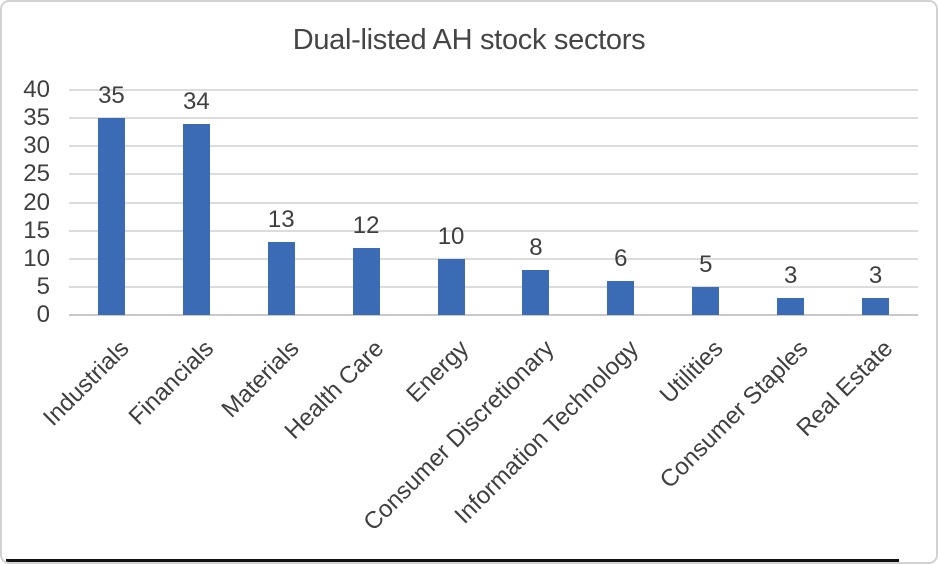  What do you see at coordinates (111, 96) in the screenshot?
I see `bar-value-label: 35` at bounding box center [111, 96].